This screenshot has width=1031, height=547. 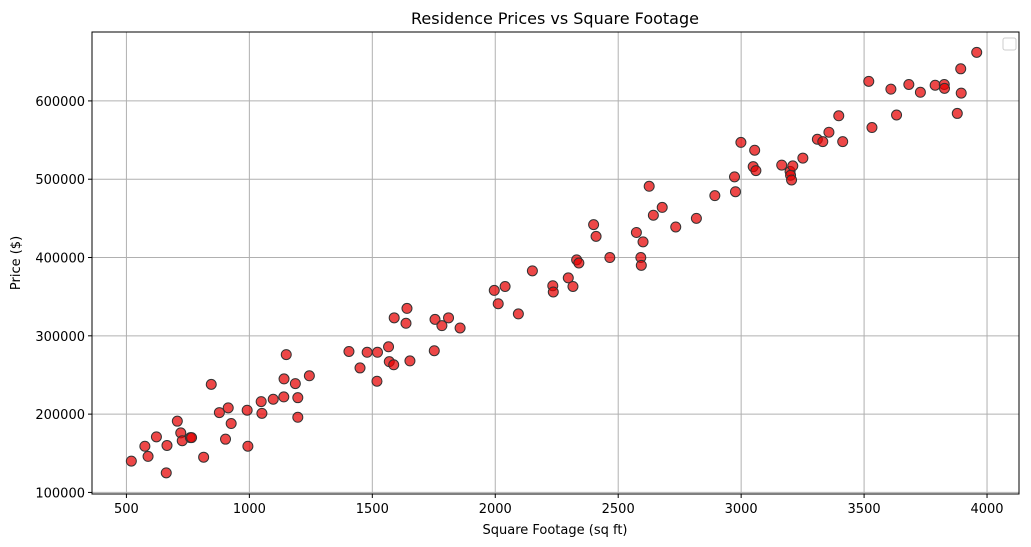 I want to click on x-axis-label: Square Footage (sq ft), so click(x=554, y=530).